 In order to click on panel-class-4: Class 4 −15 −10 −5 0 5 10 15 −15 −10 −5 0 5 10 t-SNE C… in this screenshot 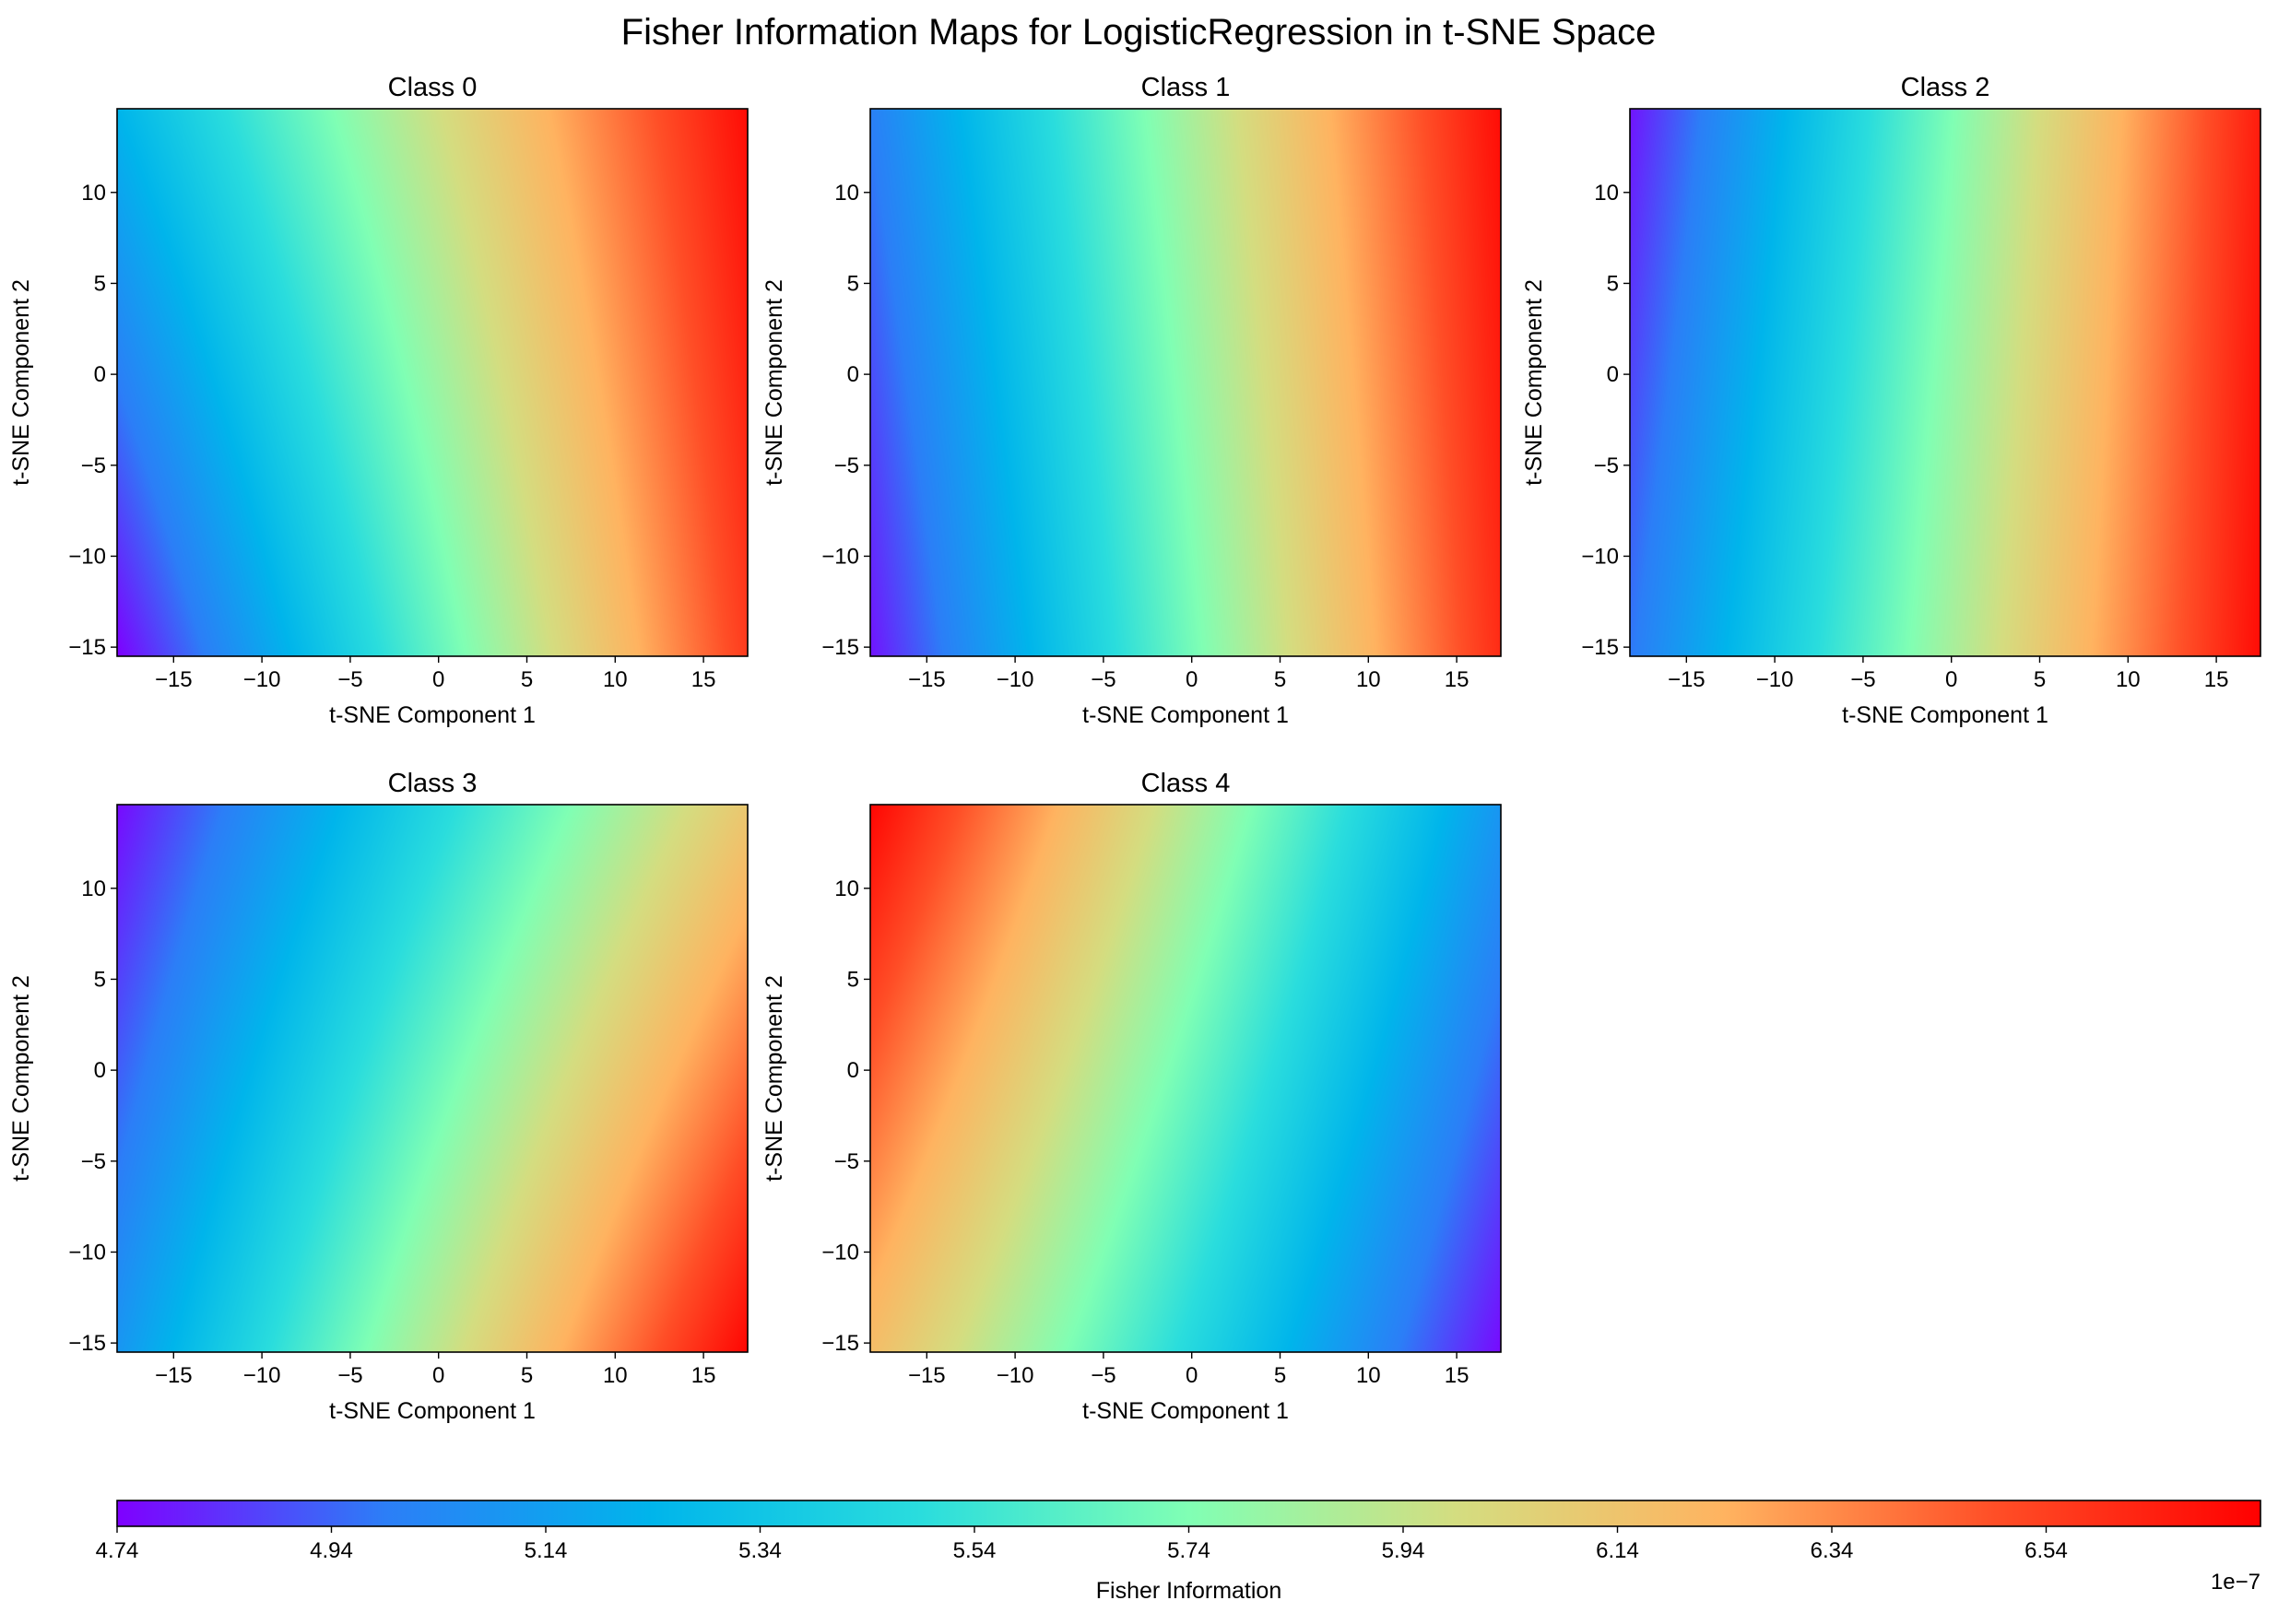, I will do `click(1131, 1096)`.